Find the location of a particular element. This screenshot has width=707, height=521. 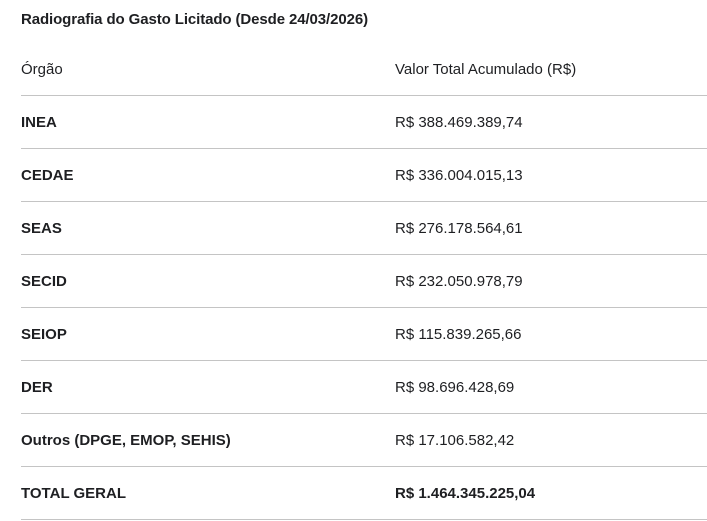

valor-cell: R$ 115.839.265,66 is located at coordinates (458, 334).